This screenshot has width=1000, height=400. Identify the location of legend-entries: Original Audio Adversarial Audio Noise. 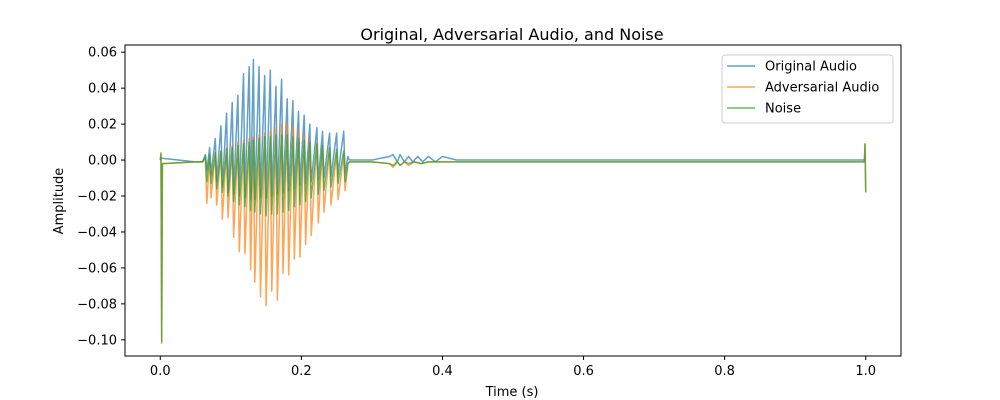
(803, 88).